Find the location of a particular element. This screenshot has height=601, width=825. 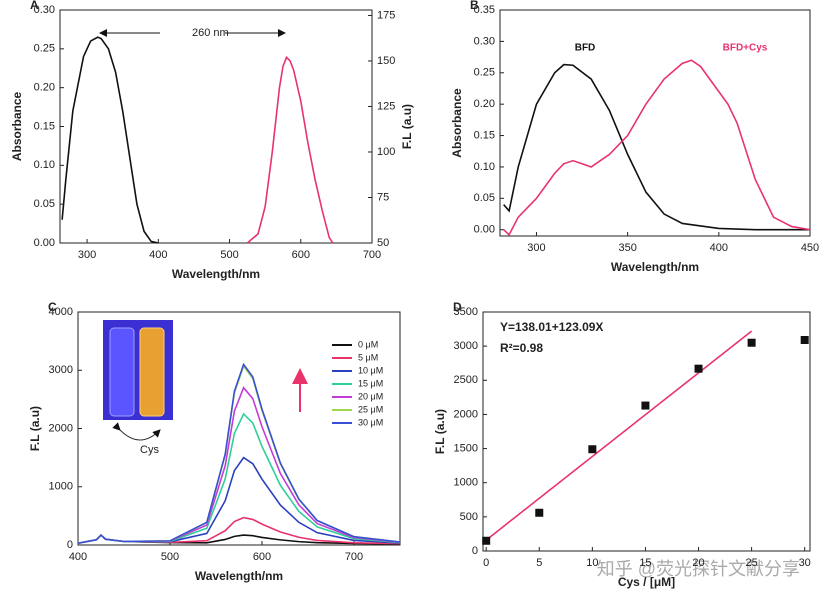

panel-letter: C is located at coordinates (52, 307).